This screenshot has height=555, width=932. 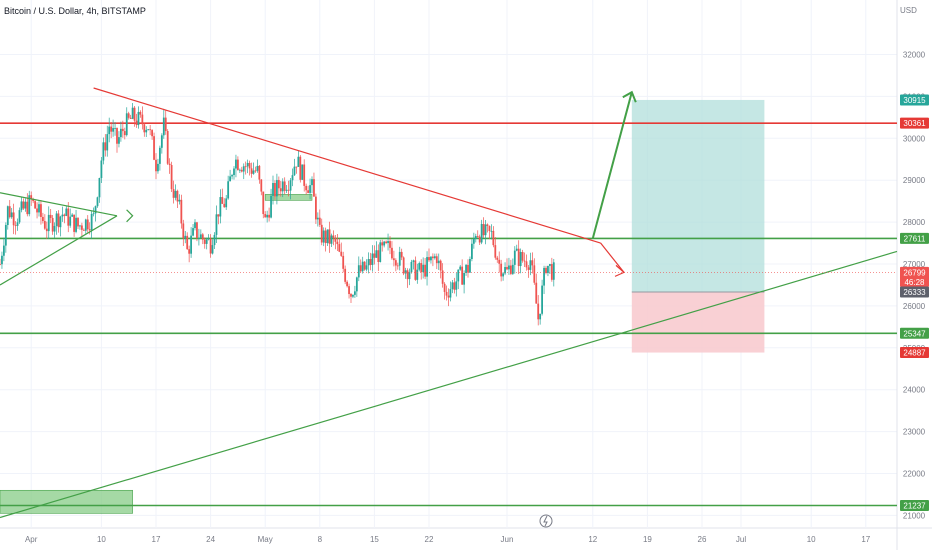 I want to click on x-tick-label: 15, so click(x=374, y=539).